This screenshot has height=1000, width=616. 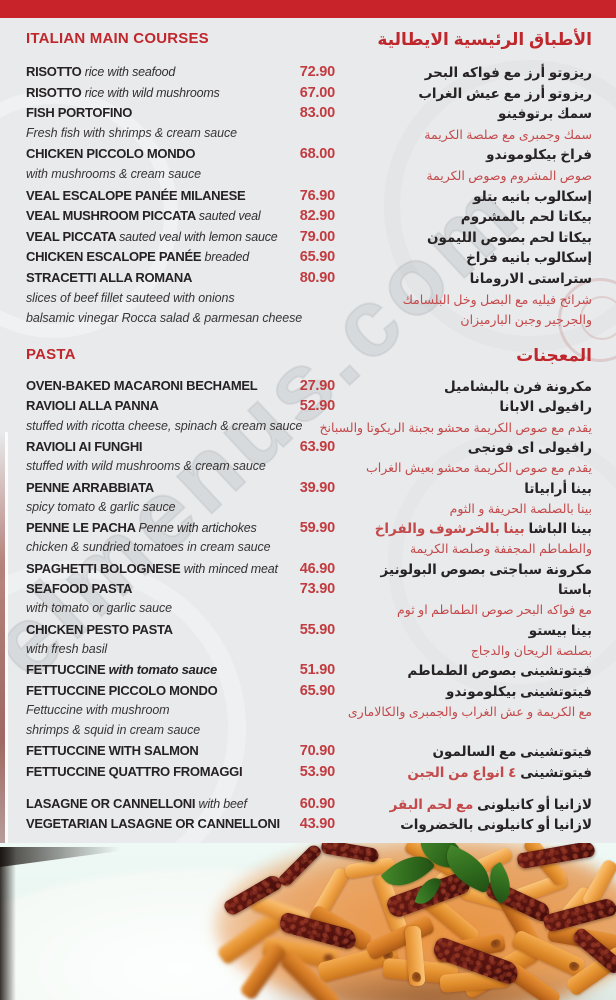 What do you see at coordinates (317, 771) in the screenshot?
I see `menu-item-price: 53.90` at bounding box center [317, 771].